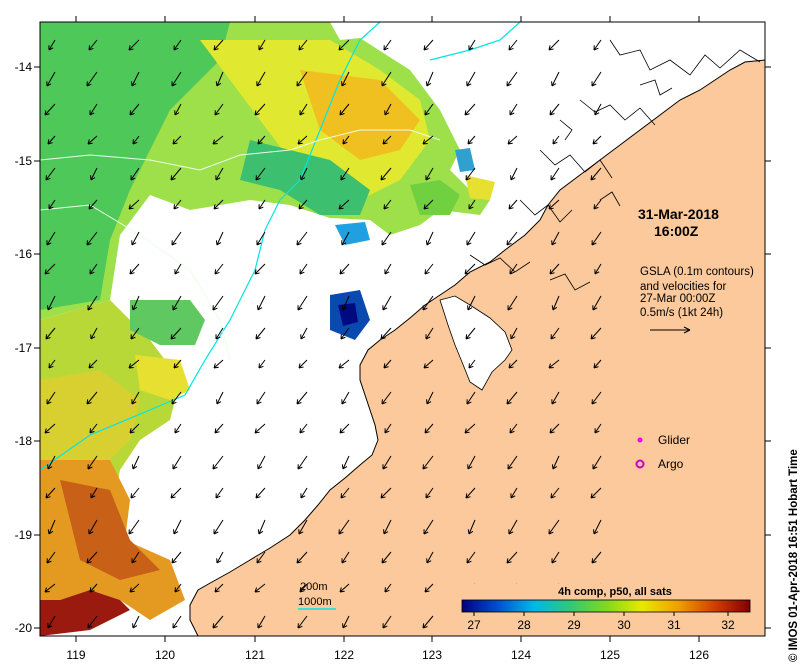 The width and height of the screenshot is (809, 672). What do you see at coordinates (344, 655) in the screenshot?
I see `lon-tick-label: 122` at bounding box center [344, 655].